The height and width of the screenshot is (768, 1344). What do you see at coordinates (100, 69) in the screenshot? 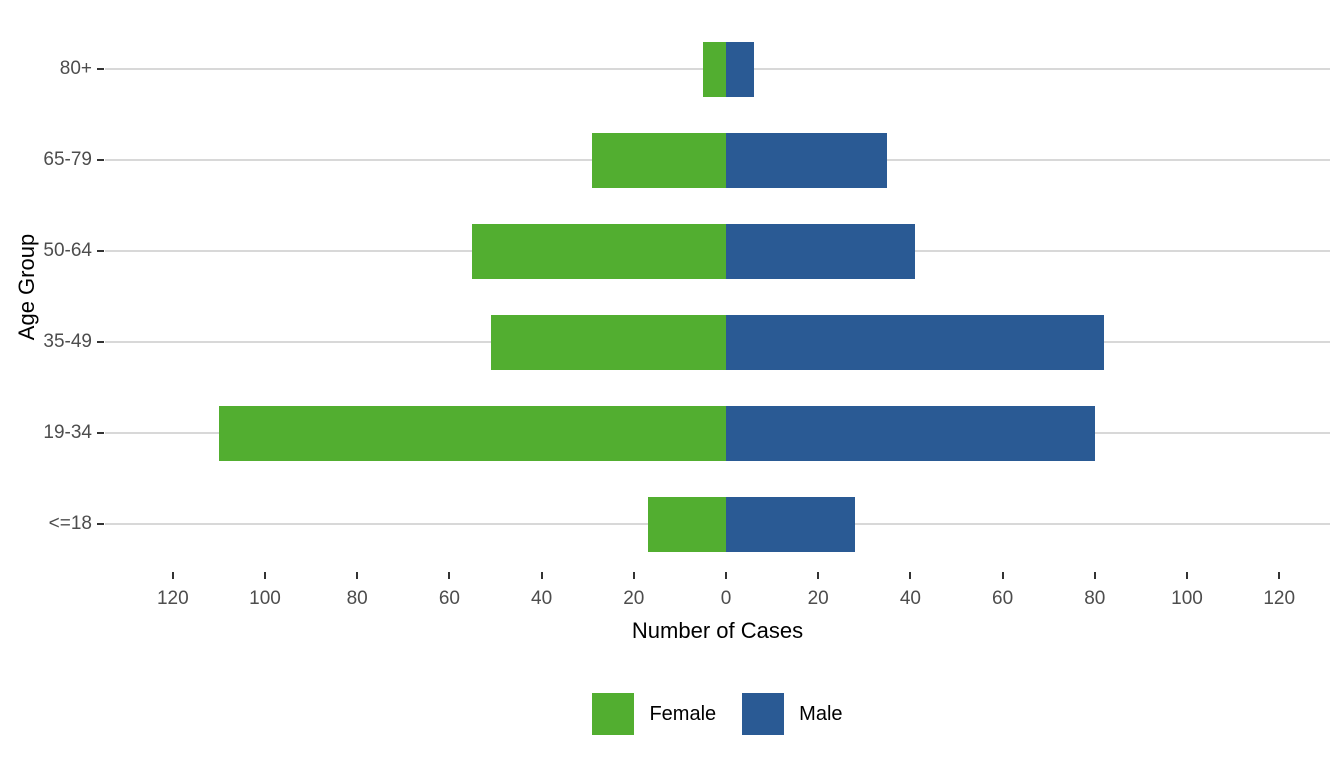
I see `y-tick-80+` at bounding box center [100, 69].